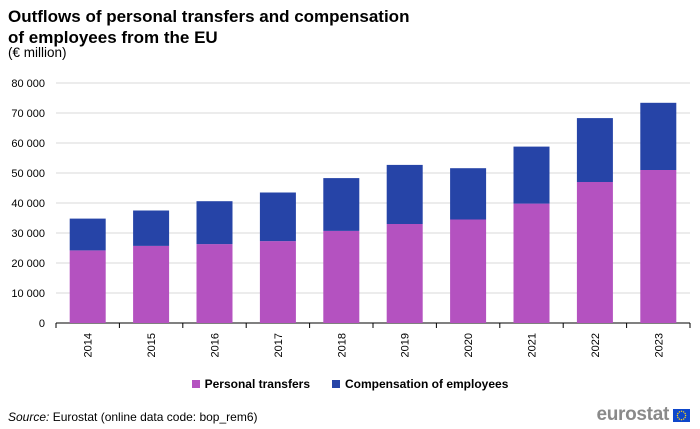 This screenshot has width=700, height=429. Describe the element at coordinates (659, 345) in the screenshot. I see `x-tick-label: 2023` at that location.